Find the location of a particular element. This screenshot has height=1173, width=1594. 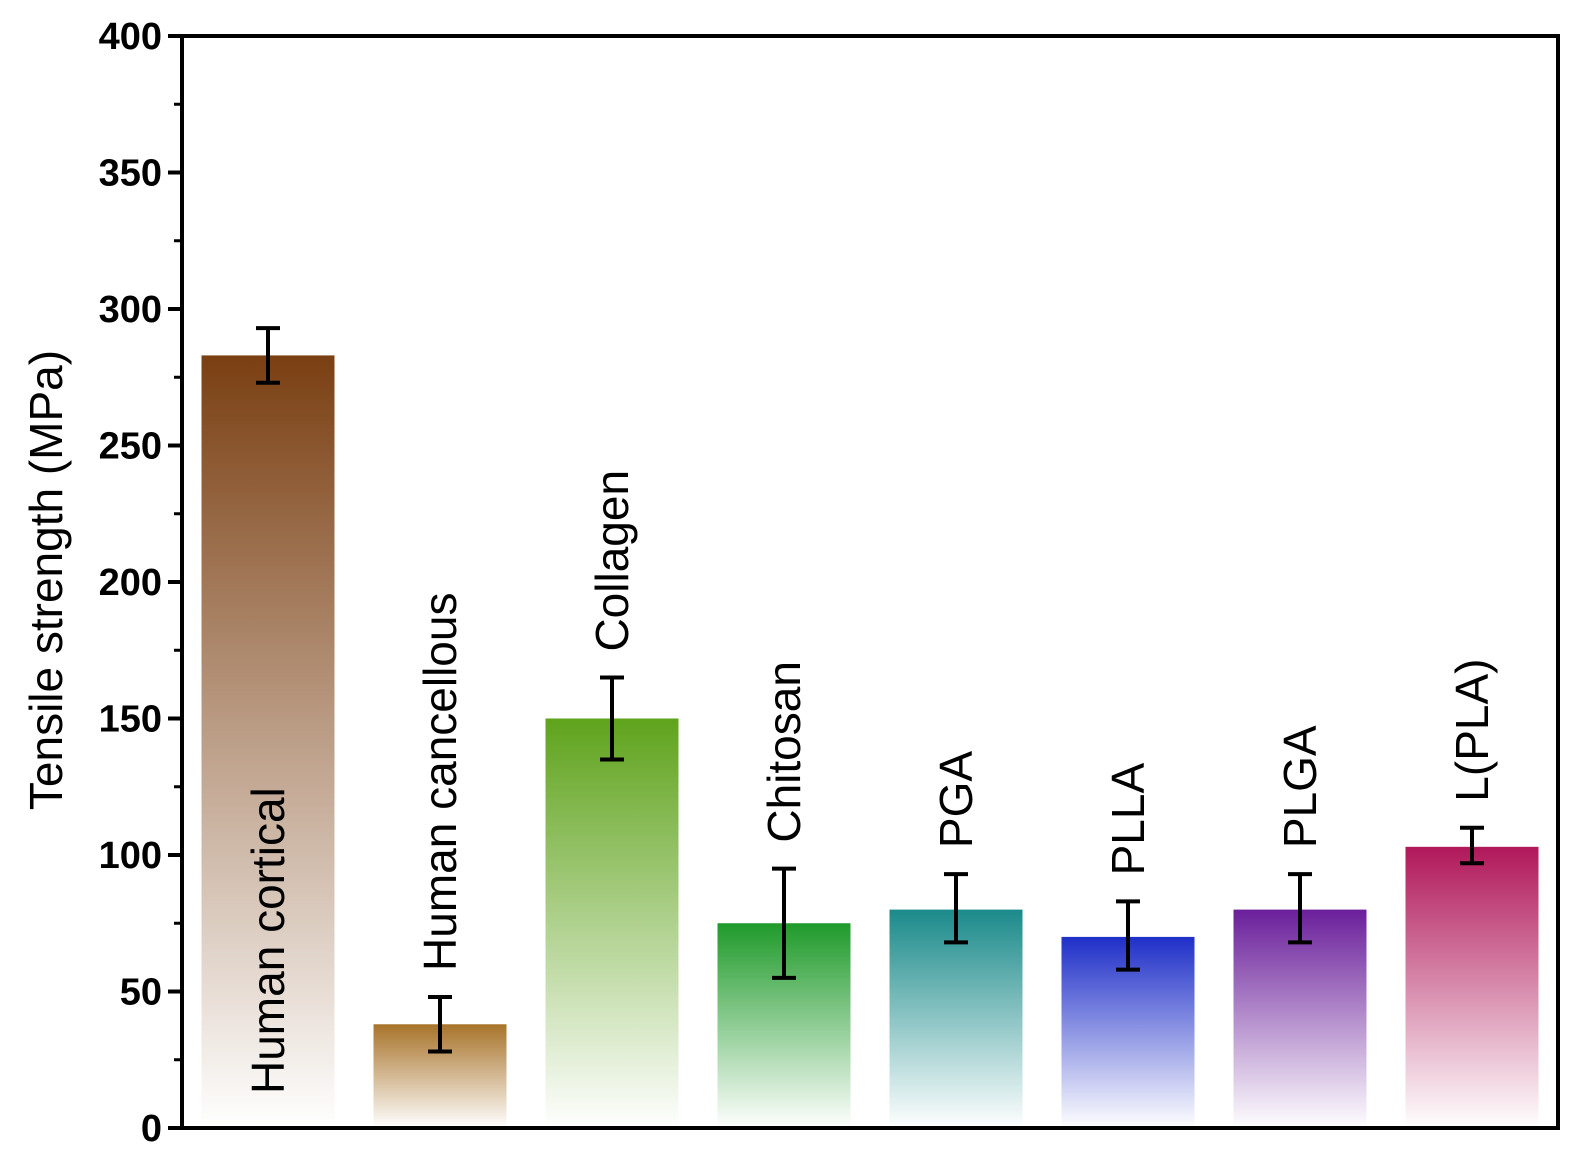

bar-label-chitosan: Chitosan is located at coordinates (784, 752).